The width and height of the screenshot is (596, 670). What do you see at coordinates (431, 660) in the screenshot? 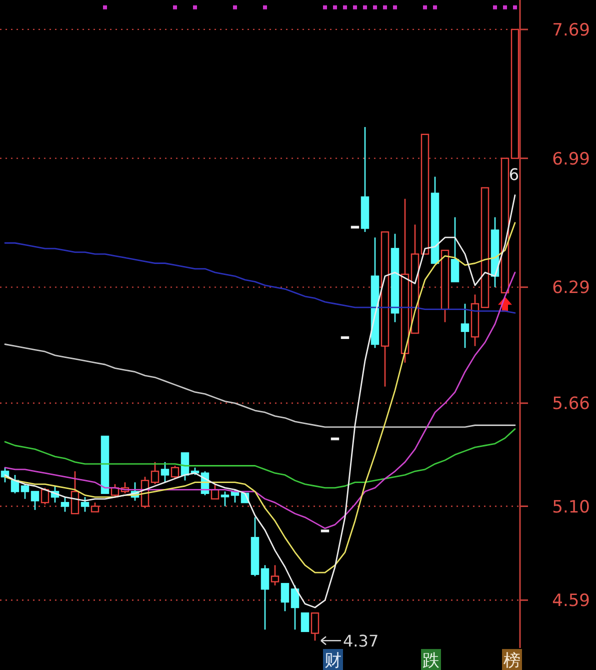
I see `text: 跌` at bounding box center [431, 660].